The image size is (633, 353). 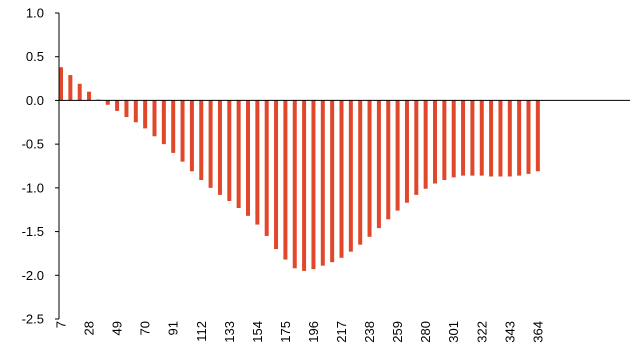 I want to click on x-tick-label: 91, so click(x=173, y=328).